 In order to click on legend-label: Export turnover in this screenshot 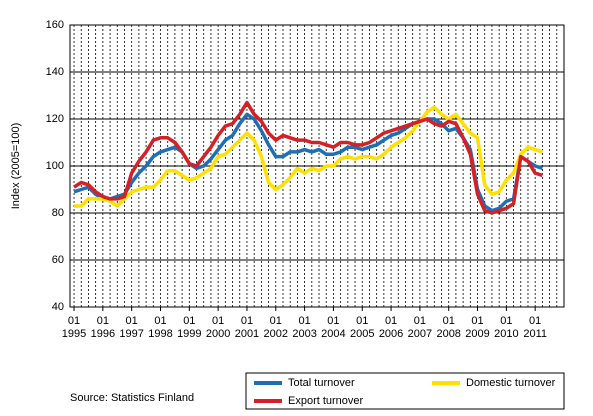, I will do `click(326, 401)`.